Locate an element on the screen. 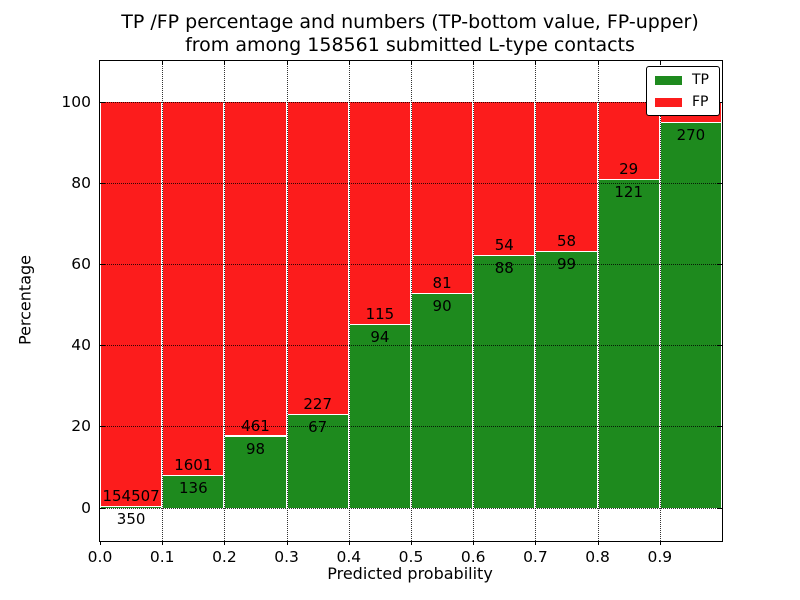  legend-entry-tp: TP is located at coordinates (682, 80).